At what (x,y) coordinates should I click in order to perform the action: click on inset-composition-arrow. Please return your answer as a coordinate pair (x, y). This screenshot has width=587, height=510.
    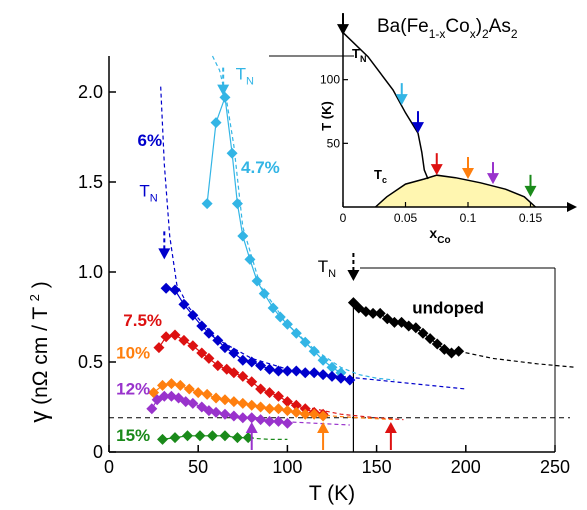
    Looking at the image, I should click on (493, 173).